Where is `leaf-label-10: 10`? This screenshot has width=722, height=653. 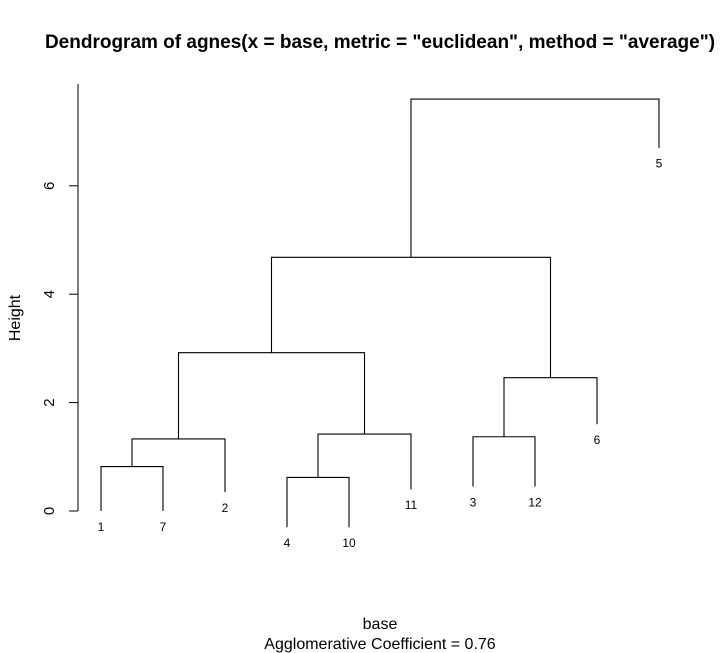 leaf-label-10: 10 is located at coordinates (349, 543).